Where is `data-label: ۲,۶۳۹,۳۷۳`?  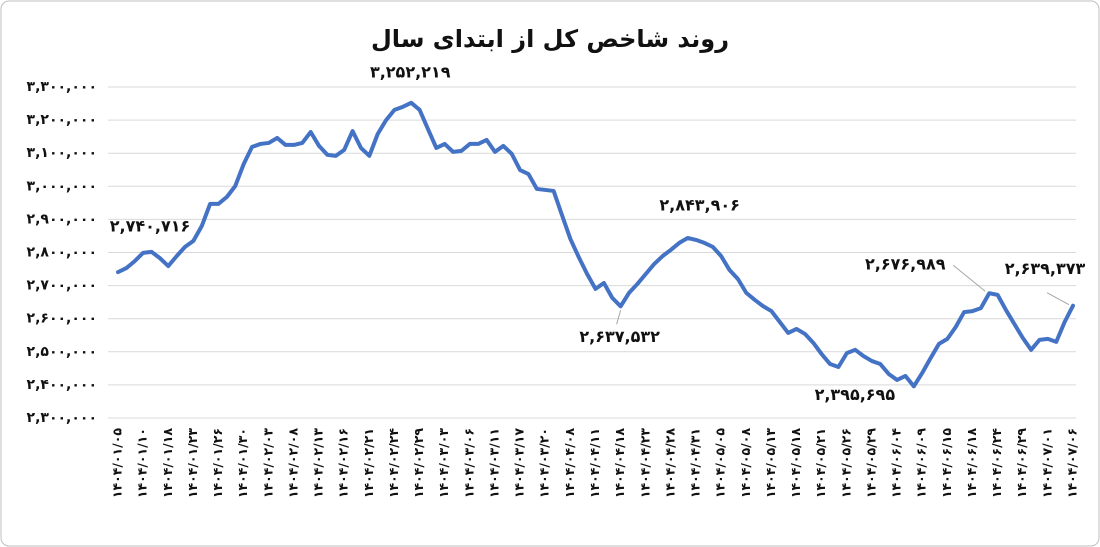 data-label: ۲,۶۳۹,۳۷۳ is located at coordinates (1045, 268).